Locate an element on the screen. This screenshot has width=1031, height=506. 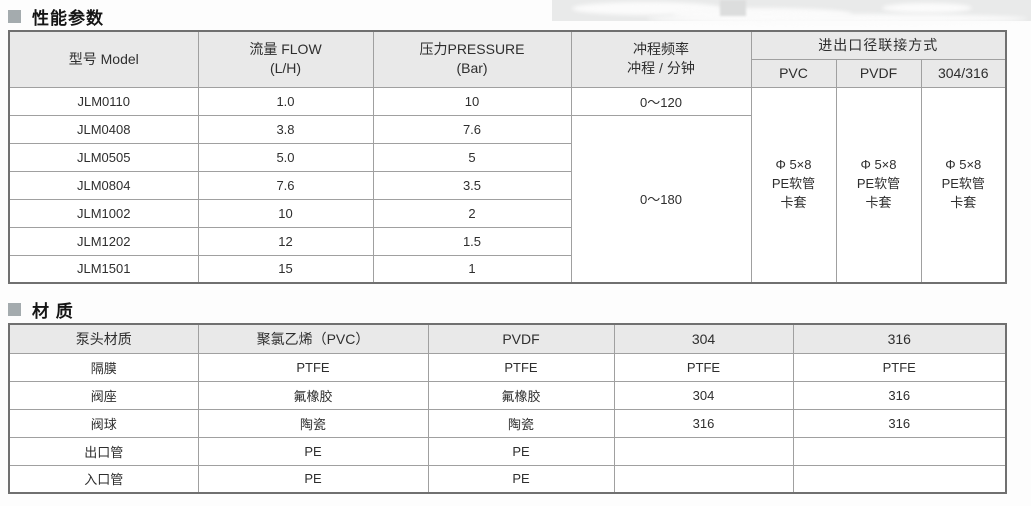
cell-flow: 10 is located at coordinates (285, 213).